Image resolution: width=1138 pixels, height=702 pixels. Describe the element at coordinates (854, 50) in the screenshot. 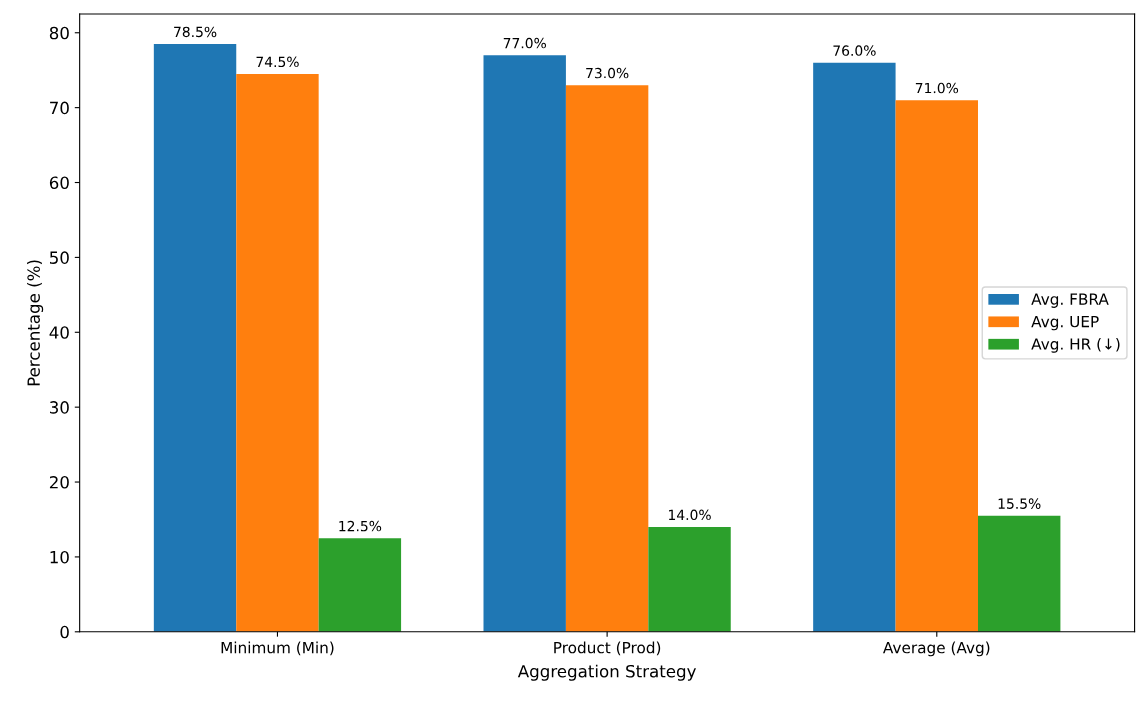

I see `data-label: 76.0%` at that location.